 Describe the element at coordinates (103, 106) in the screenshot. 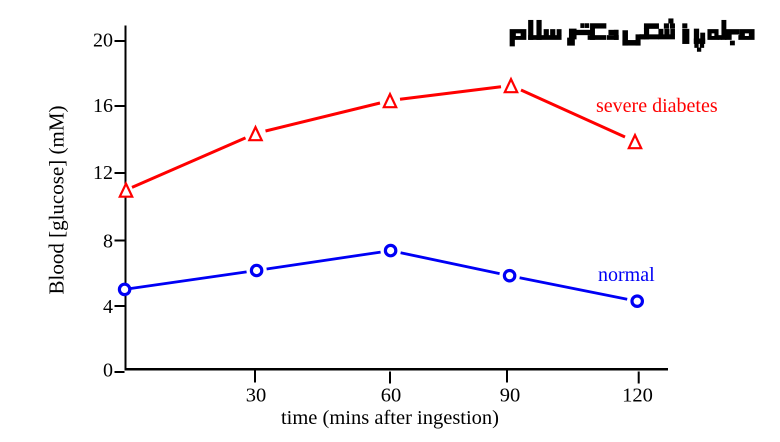

I see `svg-text: 16` at that location.